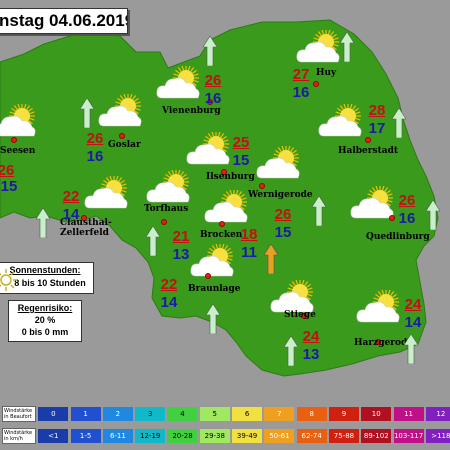 The width and height of the screenshot is (450, 450). Describe the element at coordinates (377, 110) in the screenshot. I see `temp-max-halberstadt: 28` at that location.